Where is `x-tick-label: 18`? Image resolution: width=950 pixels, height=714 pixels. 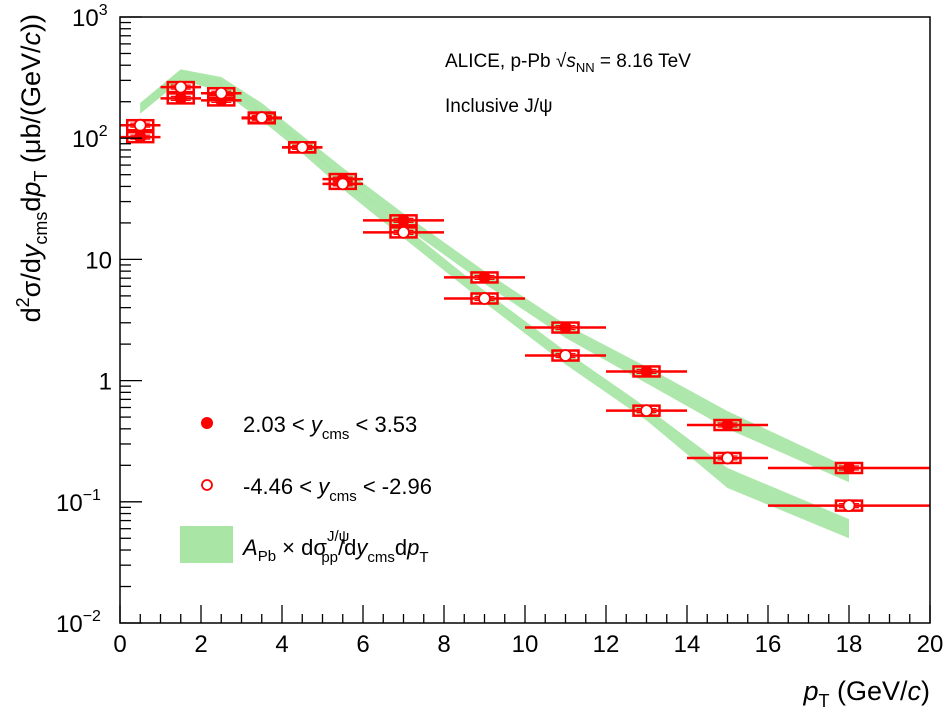
x-tick-label: 18 is located at coordinates (849, 644).